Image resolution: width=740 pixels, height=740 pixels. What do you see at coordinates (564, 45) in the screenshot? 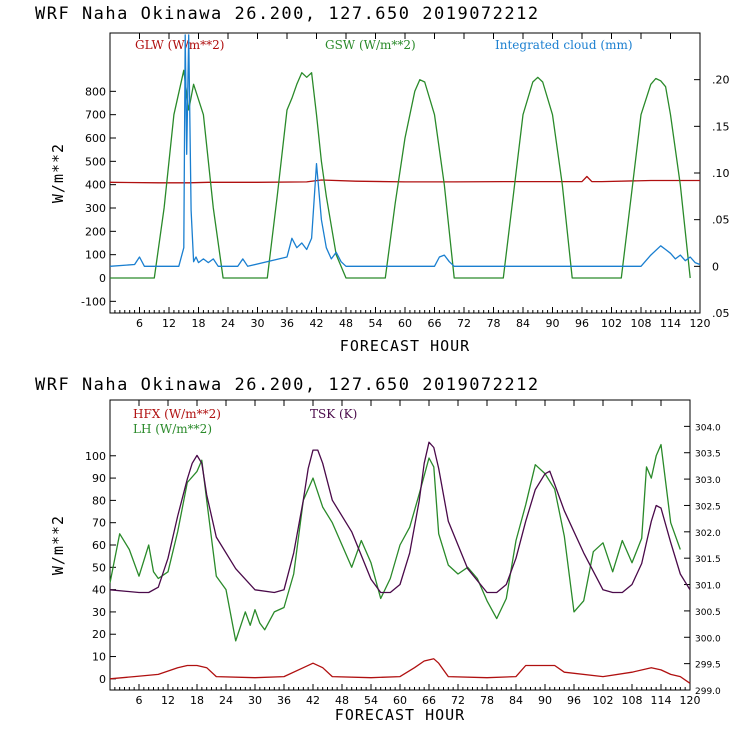
I see `legend-entry: Integrated cloud (mm)` at bounding box center [564, 45].